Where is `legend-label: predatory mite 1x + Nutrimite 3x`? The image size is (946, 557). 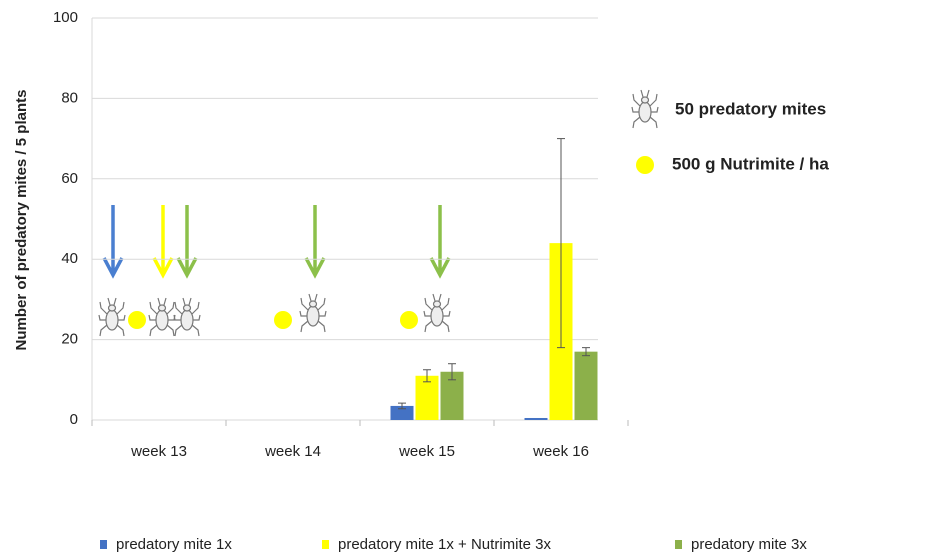
legend-label: predatory mite 1x + Nutrimite 3x is located at coordinates (444, 544).